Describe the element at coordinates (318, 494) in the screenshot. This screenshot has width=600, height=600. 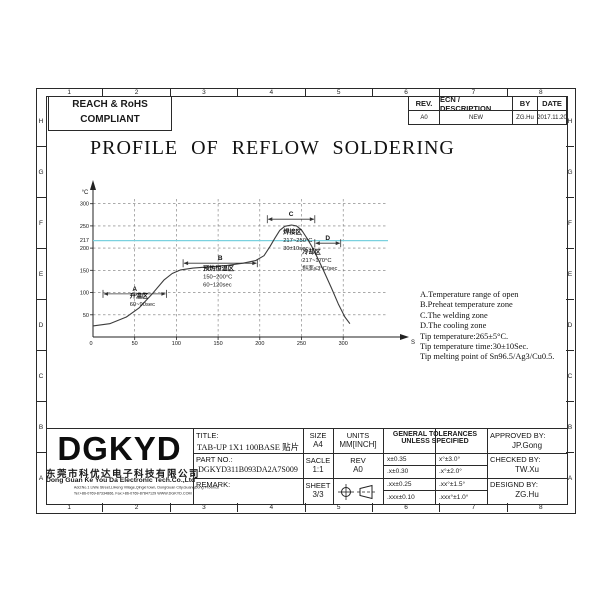
I see `sheet-value: 3/3` at that location.